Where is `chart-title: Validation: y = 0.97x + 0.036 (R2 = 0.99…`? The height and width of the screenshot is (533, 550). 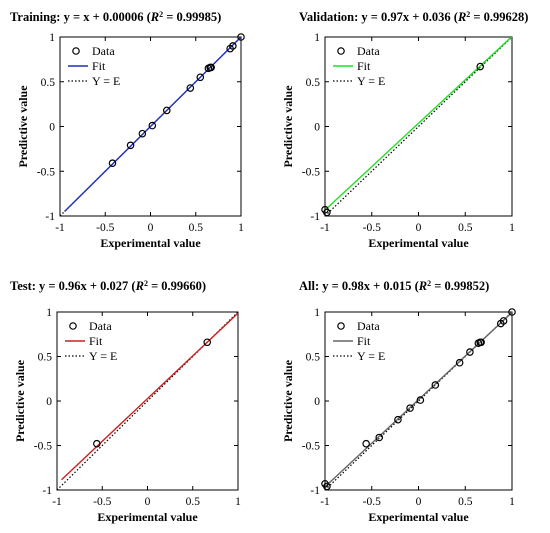
chart-title: Validation: y = 0.97x + 0.036 (R2 = 0.99… is located at coordinates (413, 17).